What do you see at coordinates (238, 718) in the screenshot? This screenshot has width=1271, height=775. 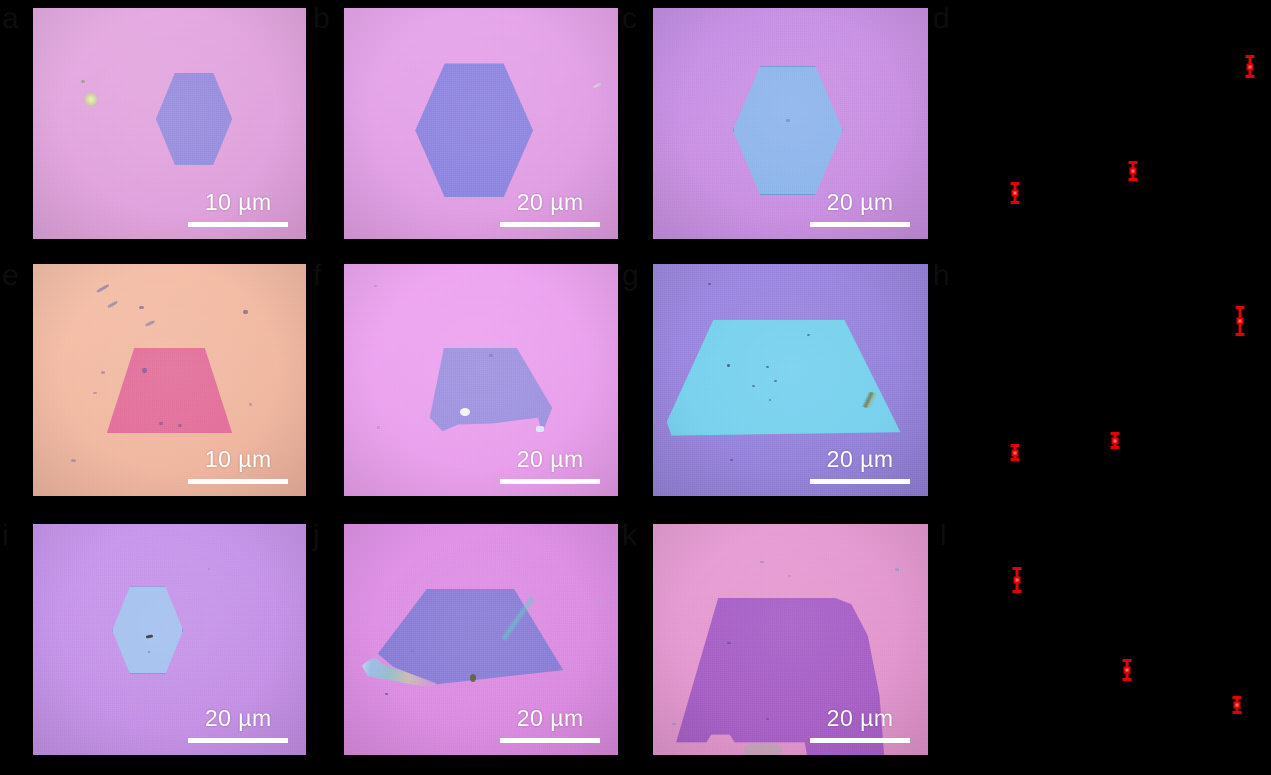 I see `scalebar-label-i: 20 µm` at bounding box center [238, 718].